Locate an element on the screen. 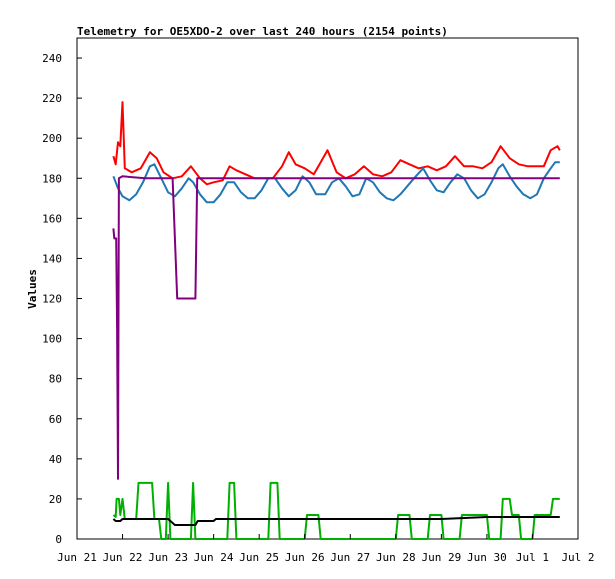 The image size is (615, 579). x-tick-label: Jun 21 is located at coordinates (77, 557).